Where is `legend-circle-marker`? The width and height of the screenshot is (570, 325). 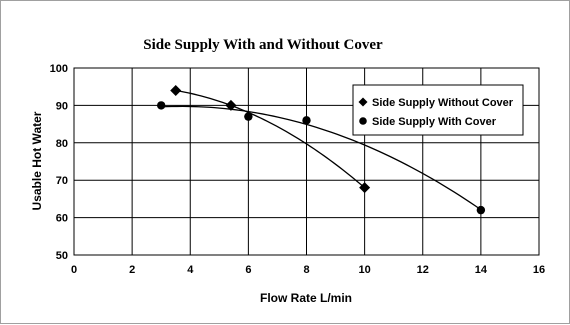
legend-circle-marker is located at coordinates (363, 121).